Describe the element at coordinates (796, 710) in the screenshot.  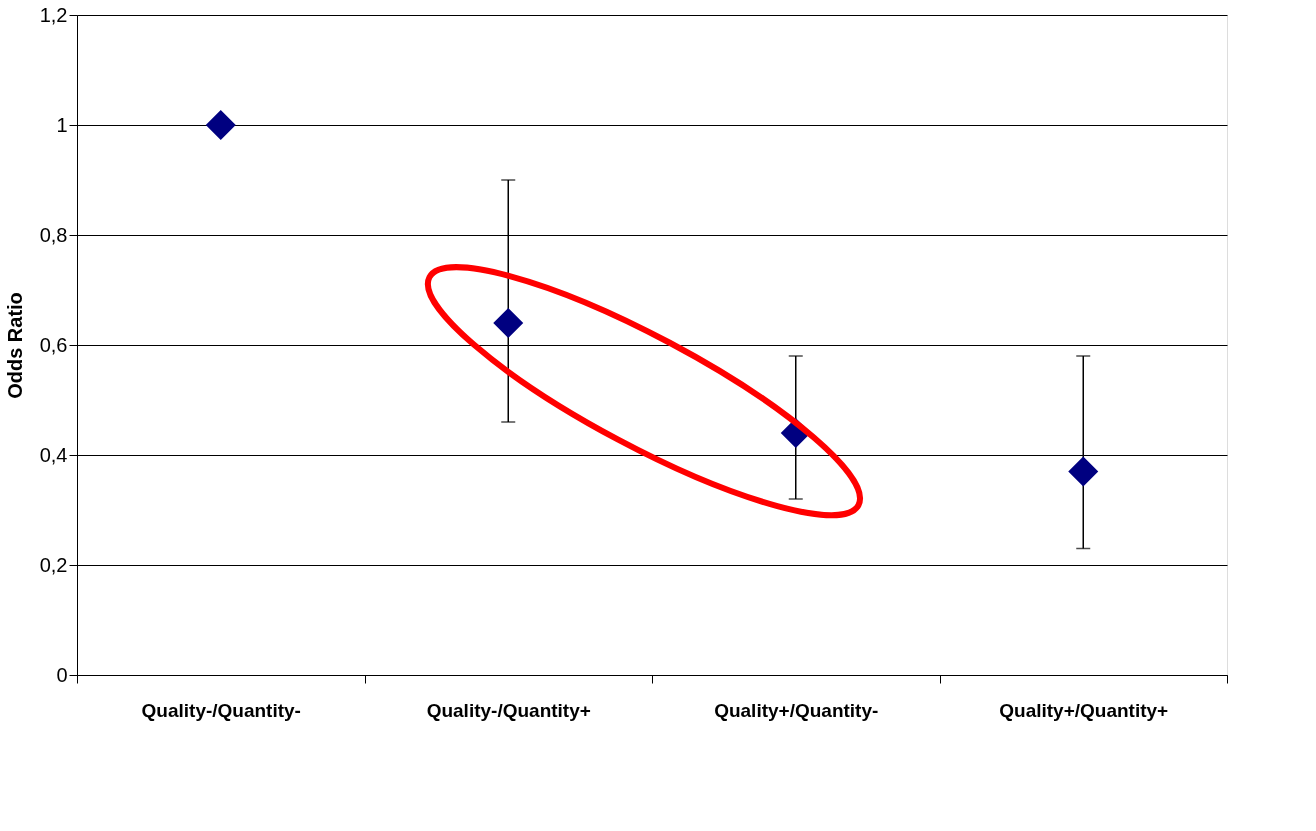
I see `x-tick-label: Quality+/Quantity-` at that location.